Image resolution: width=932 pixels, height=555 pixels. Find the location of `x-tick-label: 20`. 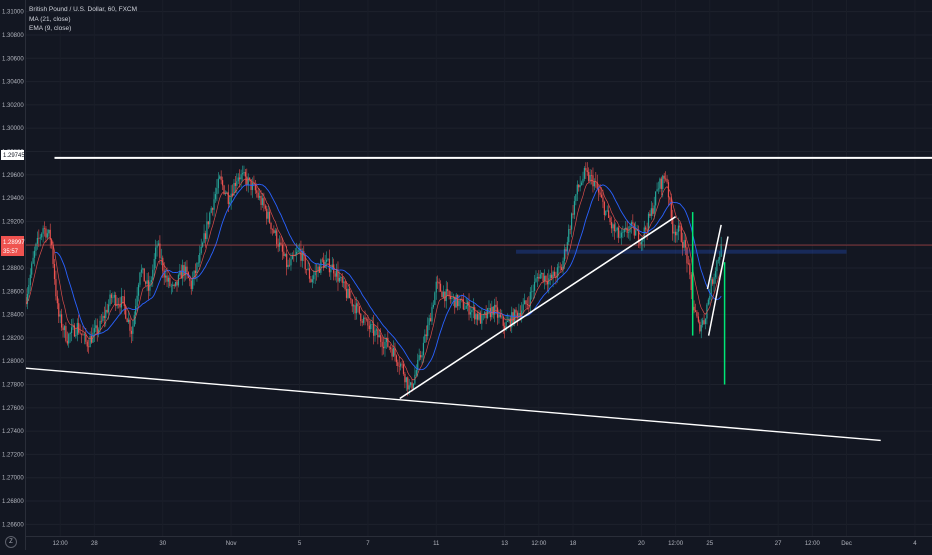

x-tick-label: 20 is located at coordinates (641, 544).